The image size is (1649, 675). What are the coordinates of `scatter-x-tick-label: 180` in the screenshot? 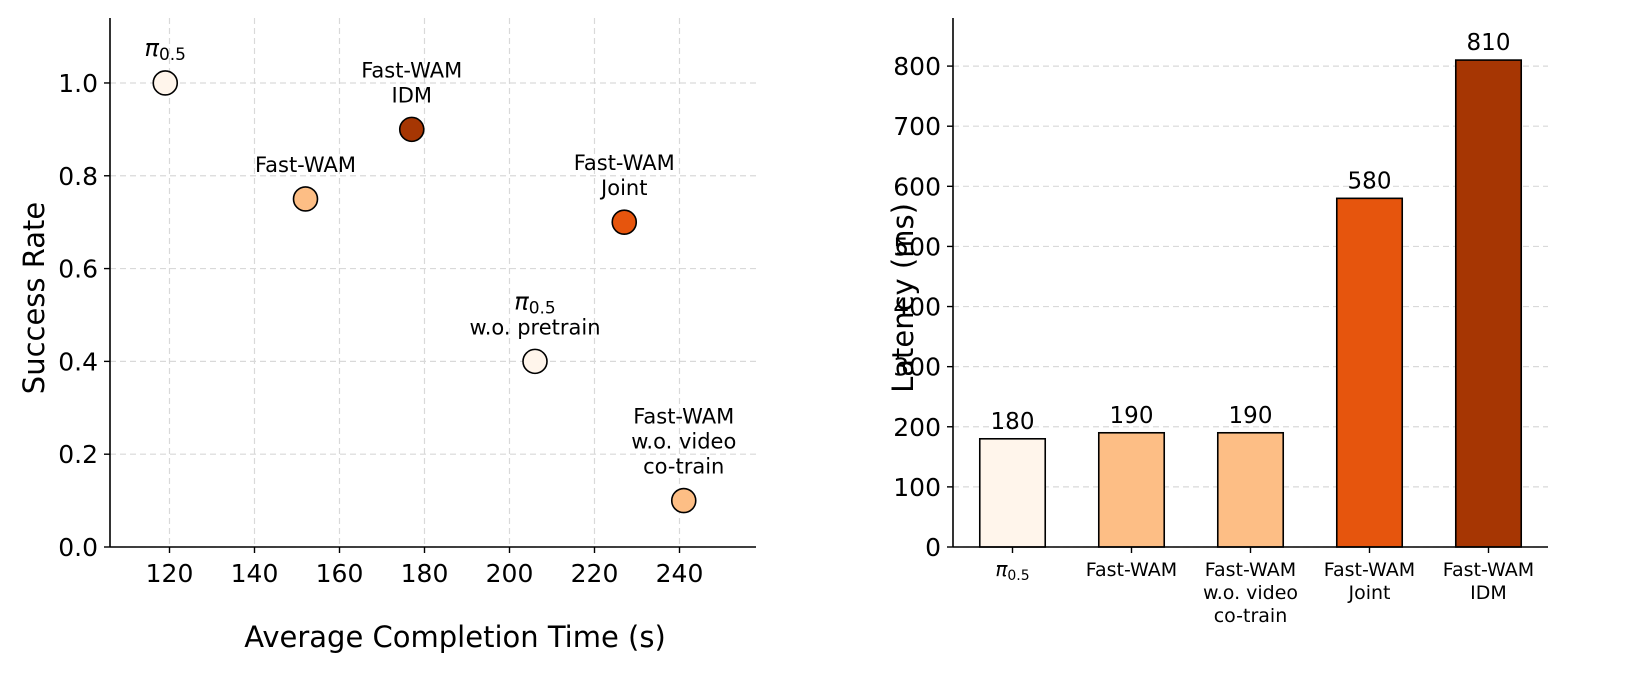 It's located at (425, 573).